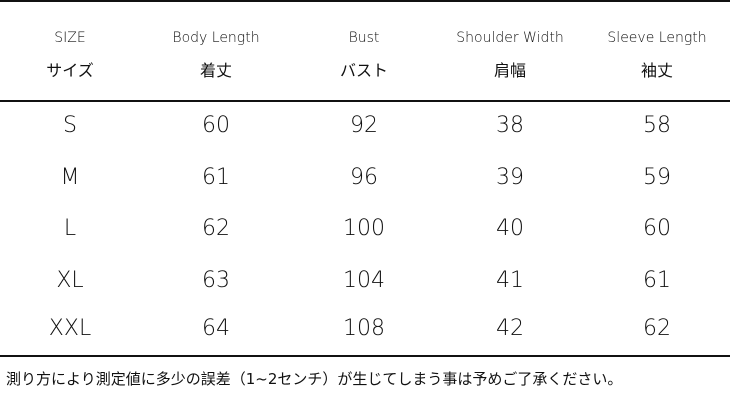 The image size is (730, 400). I want to click on column-header-ja: 袖丈, so click(656, 70).